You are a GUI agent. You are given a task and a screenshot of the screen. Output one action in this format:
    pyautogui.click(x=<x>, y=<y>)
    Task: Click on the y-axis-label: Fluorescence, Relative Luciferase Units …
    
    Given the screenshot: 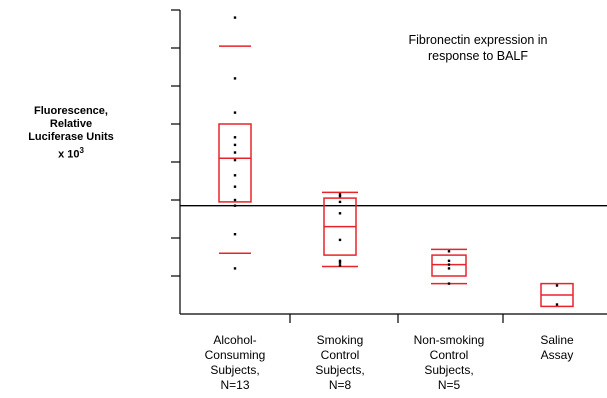 What is the action you would take?
    pyautogui.click(x=71, y=133)
    